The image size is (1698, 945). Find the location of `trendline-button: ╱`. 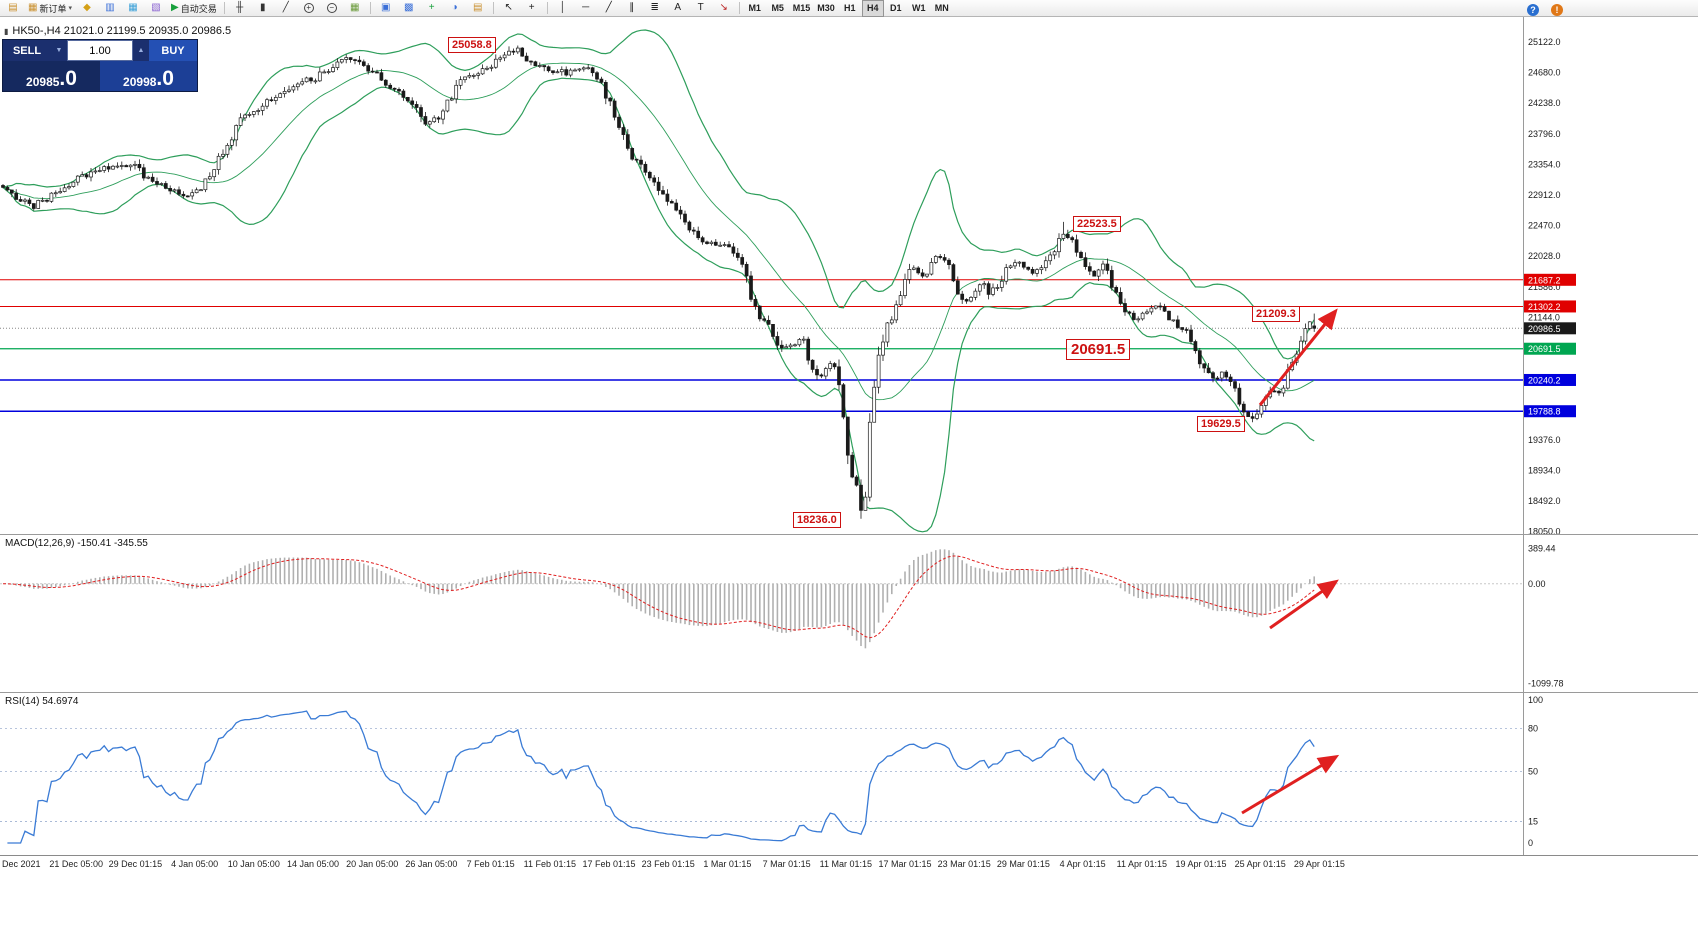

trendline-button: ╱ is located at coordinates (609, 8).